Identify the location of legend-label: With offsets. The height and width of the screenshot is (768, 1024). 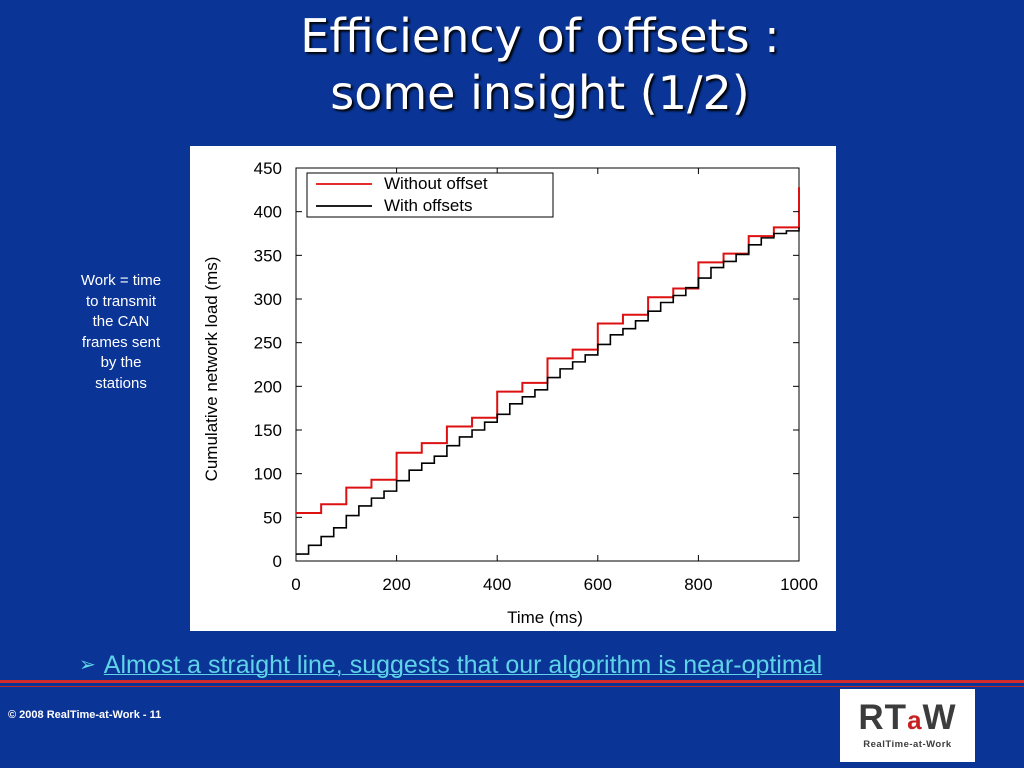
(428, 205).